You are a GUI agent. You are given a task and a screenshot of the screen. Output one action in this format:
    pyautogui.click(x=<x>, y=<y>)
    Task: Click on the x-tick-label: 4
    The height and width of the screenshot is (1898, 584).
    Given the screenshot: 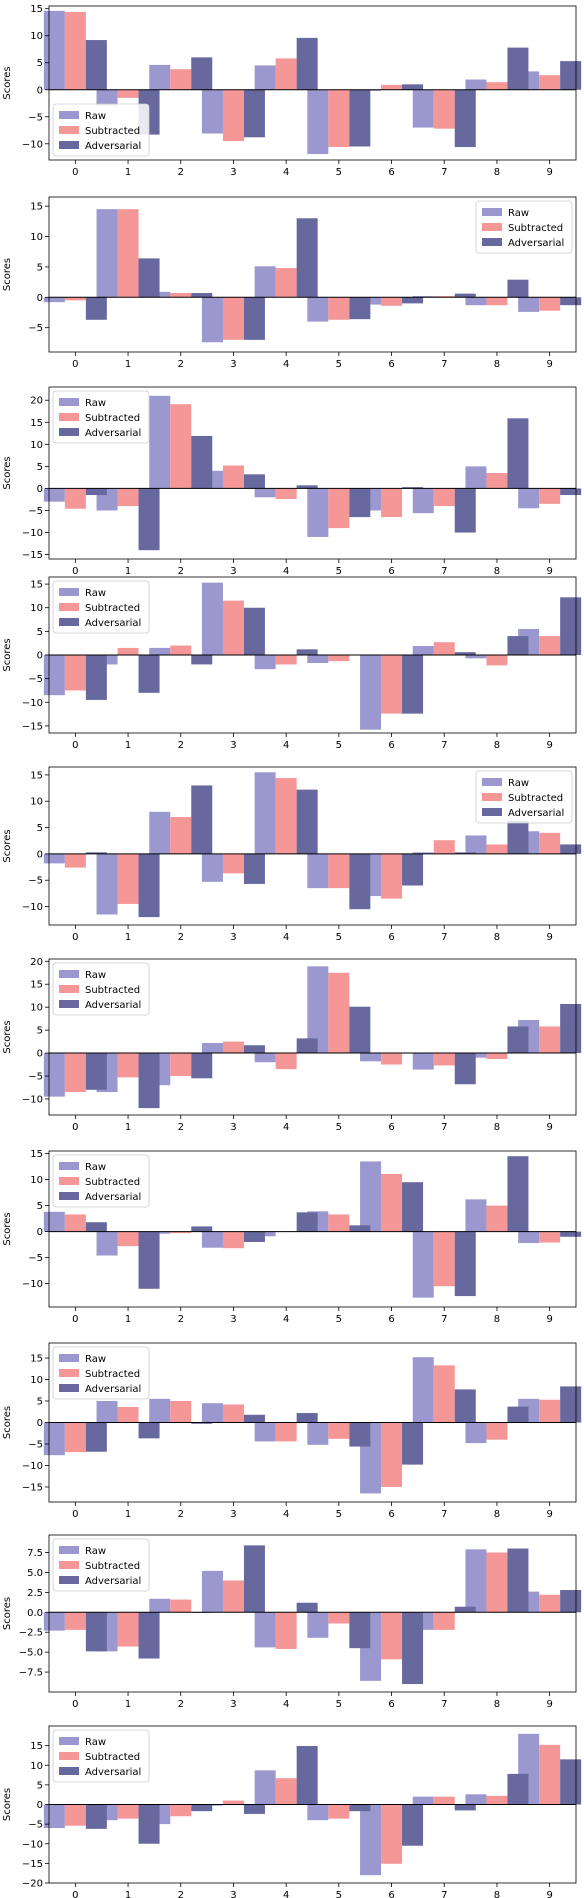 What is the action you would take?
    pyautogui.click(x=286, y=1319)
    